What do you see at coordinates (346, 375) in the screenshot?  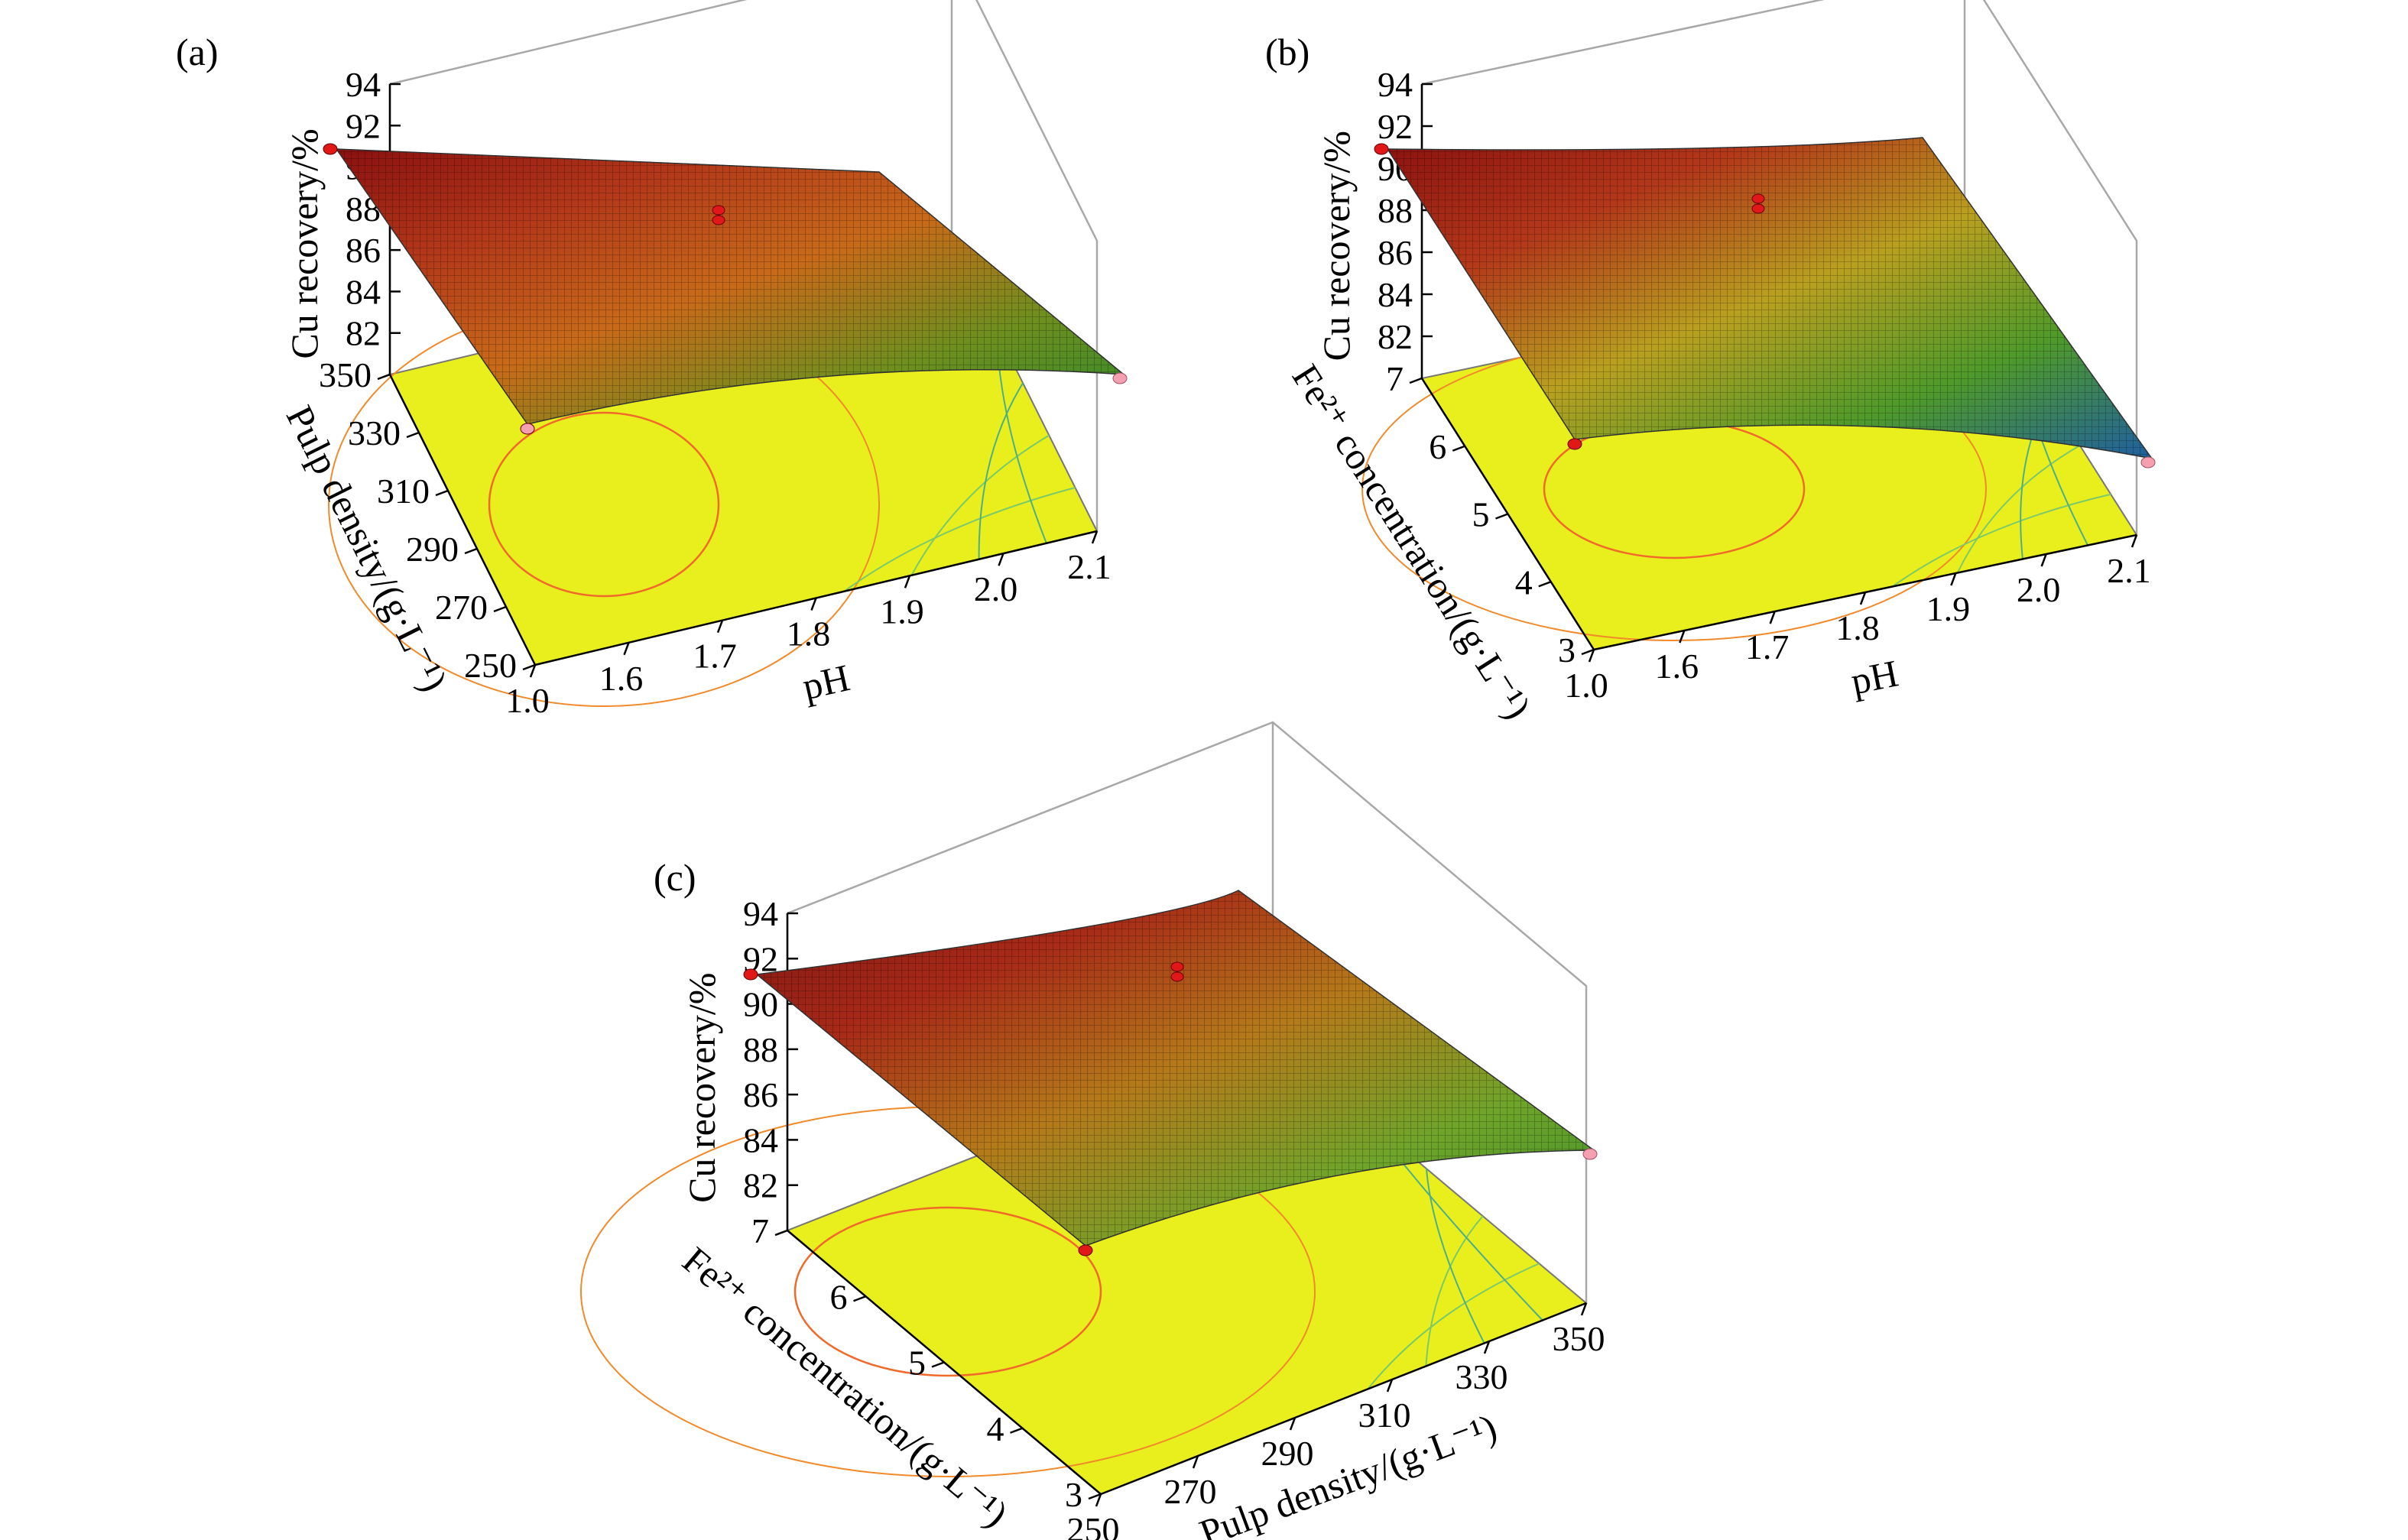 I see `y-tick-label: 350` at bounding box center [346, 375].